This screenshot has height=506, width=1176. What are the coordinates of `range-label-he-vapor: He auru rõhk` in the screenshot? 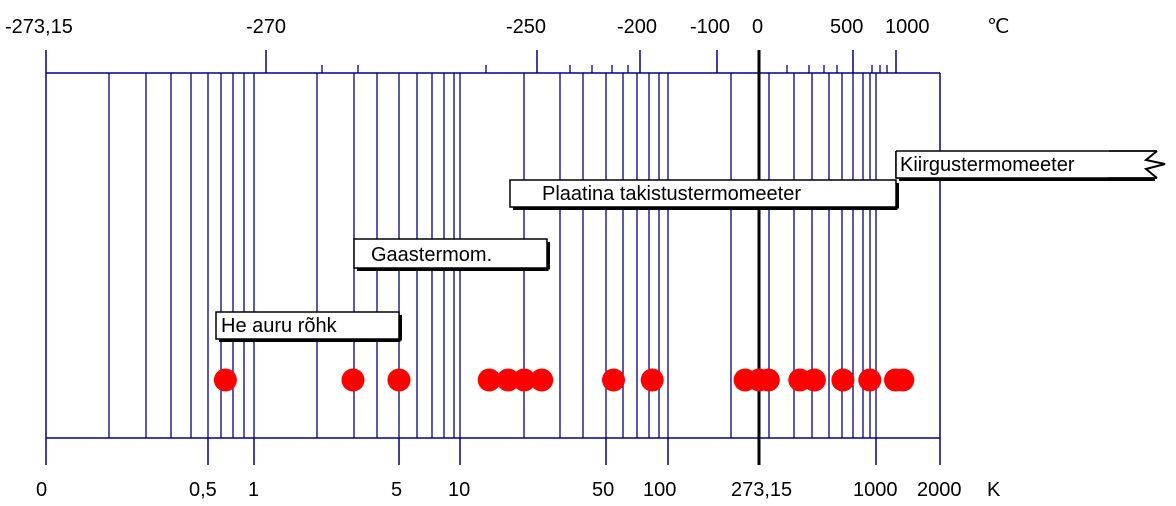 It's located at (279, 326).